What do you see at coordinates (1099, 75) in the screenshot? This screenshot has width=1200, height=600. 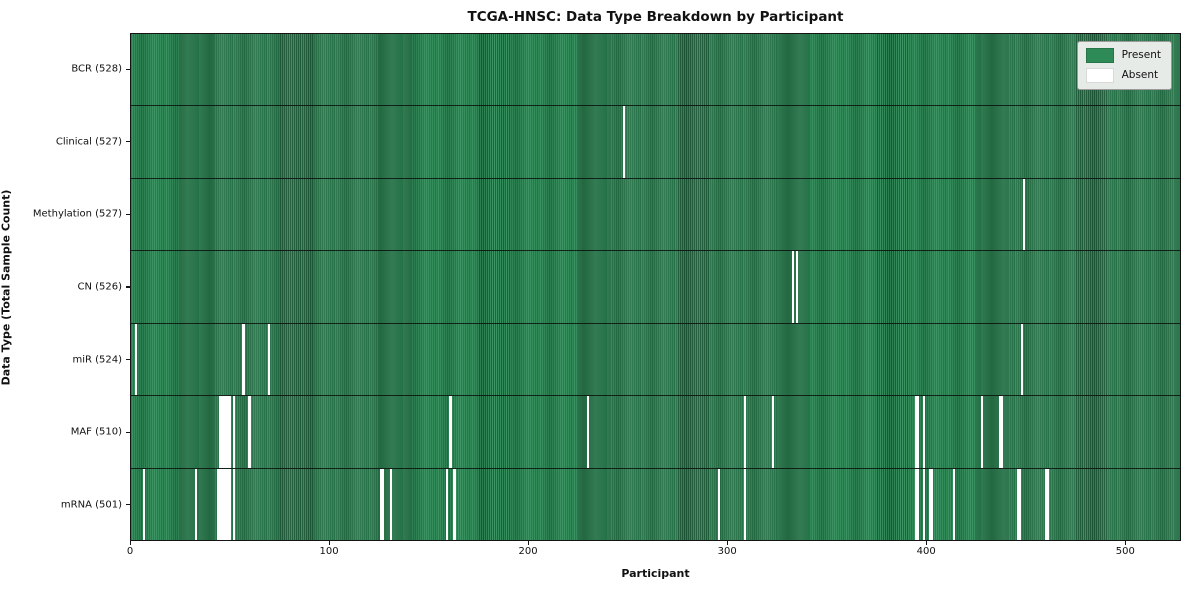 I see `absent-swatch-icon` at bounding box center [1099, 75].